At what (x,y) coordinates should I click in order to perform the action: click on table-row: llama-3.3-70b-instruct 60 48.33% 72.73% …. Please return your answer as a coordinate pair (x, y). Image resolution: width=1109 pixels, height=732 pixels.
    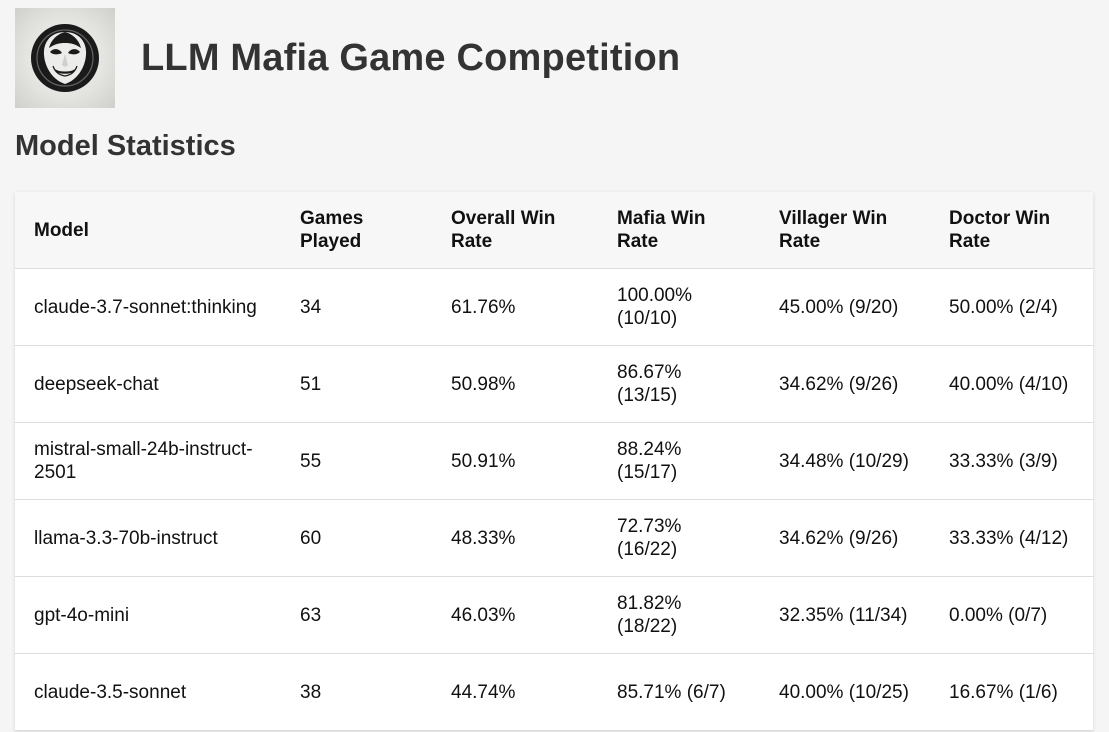
    Looking at the image, I should click on (554, 538).